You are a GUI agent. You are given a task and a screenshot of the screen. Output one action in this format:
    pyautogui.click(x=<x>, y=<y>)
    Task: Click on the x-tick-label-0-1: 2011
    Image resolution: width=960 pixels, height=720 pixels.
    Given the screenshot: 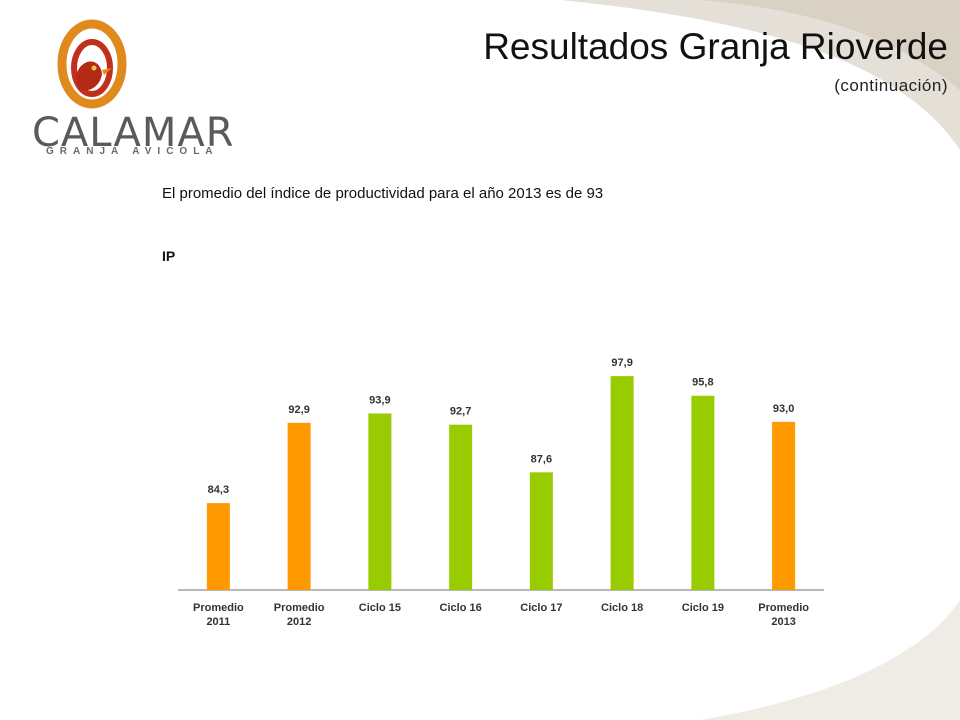 What is the action you would take?
    pyautogui.click(x=218, y=622)
    